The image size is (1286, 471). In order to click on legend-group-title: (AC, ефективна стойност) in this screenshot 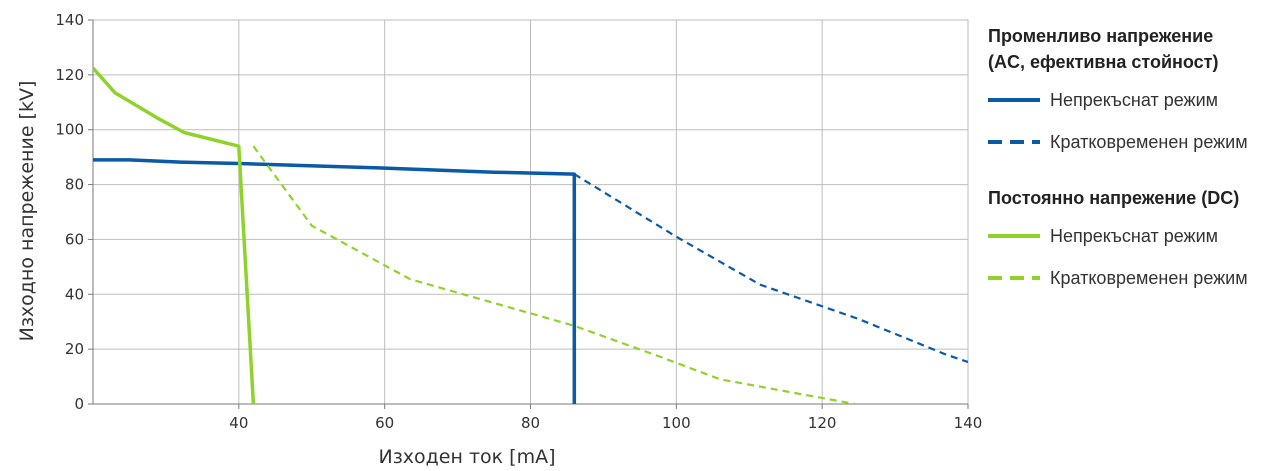, I will do `click(1103, 62)`.